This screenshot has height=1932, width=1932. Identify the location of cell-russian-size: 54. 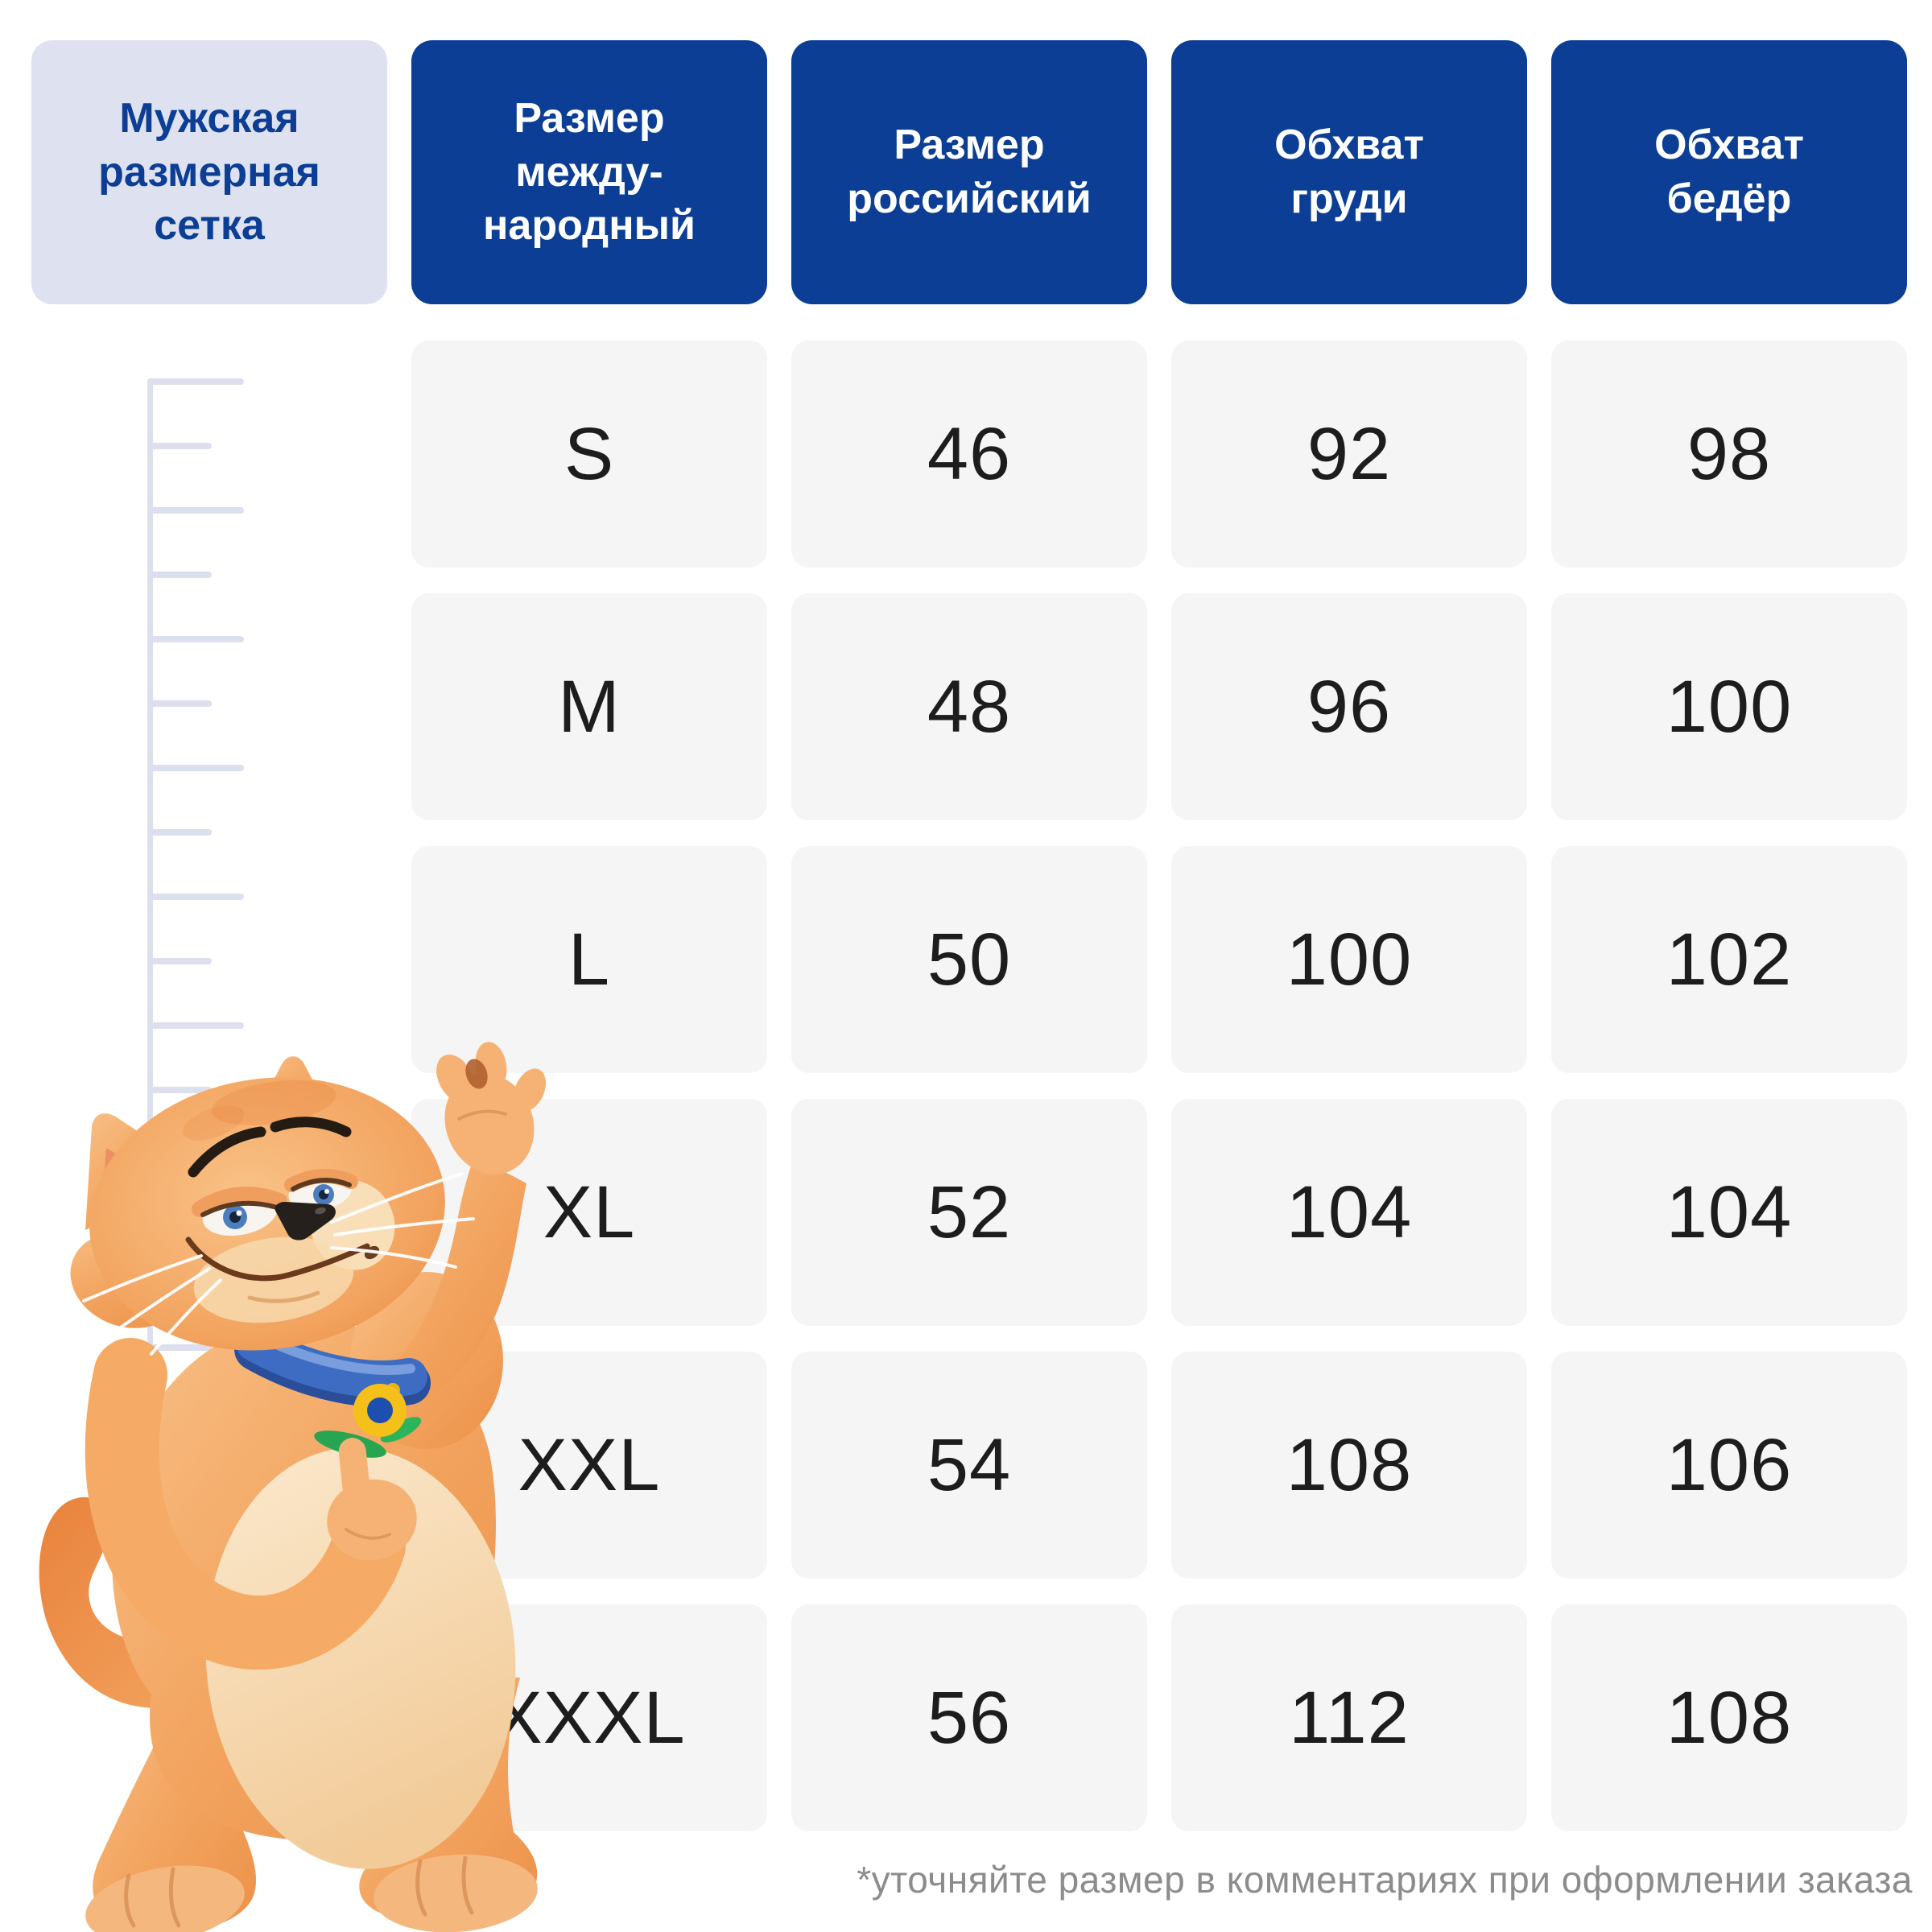
(969, 1465).